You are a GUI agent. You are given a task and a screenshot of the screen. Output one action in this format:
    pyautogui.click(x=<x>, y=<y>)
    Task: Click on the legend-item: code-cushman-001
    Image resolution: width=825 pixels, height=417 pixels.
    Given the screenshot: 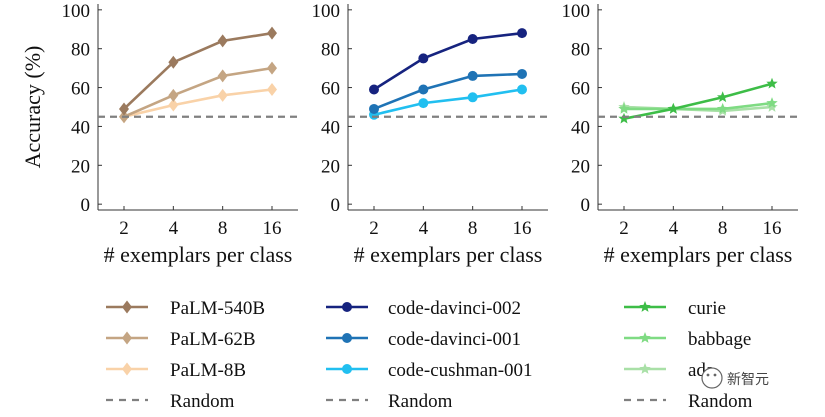 What is the action you would take?
    pyautogui.click(x=429, y=370)
    